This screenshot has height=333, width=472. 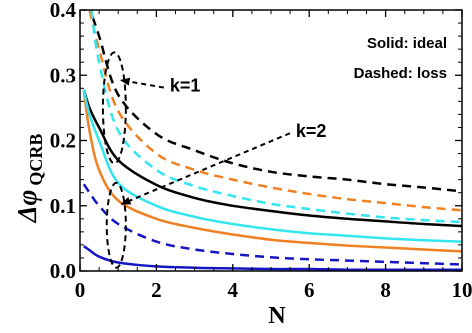 I want to click on annotation-label-k=2: k=2, so click(x=311, y=131).